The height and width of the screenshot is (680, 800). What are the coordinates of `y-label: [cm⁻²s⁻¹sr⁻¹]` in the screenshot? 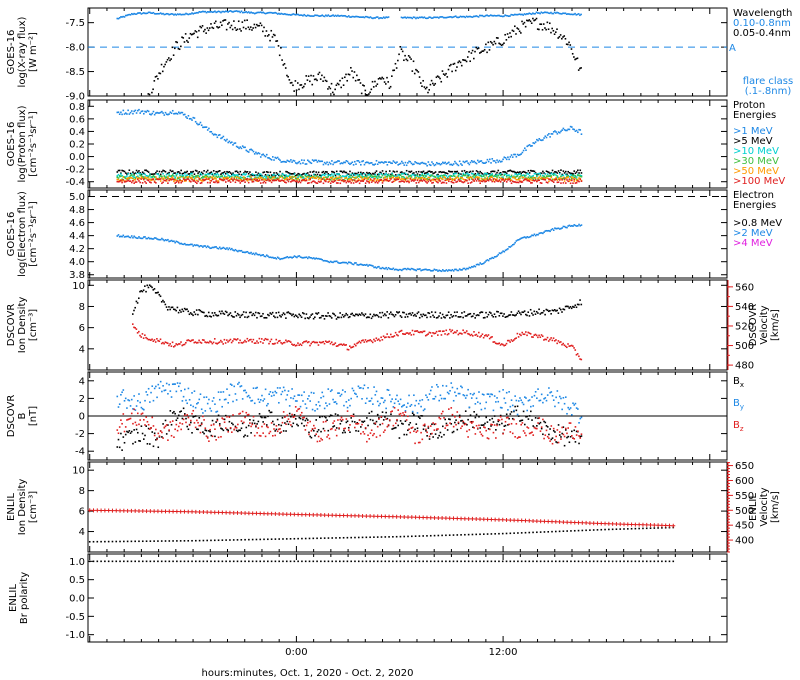 It's located at (33, 234).